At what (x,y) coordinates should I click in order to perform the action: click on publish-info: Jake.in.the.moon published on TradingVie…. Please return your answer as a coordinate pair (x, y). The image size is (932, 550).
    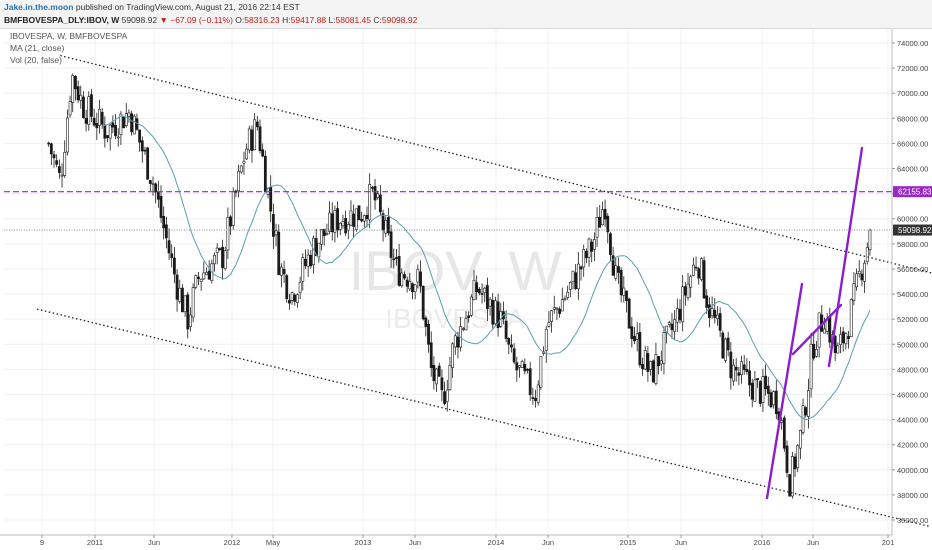
    Looking at the image, I should click on (152, 7).